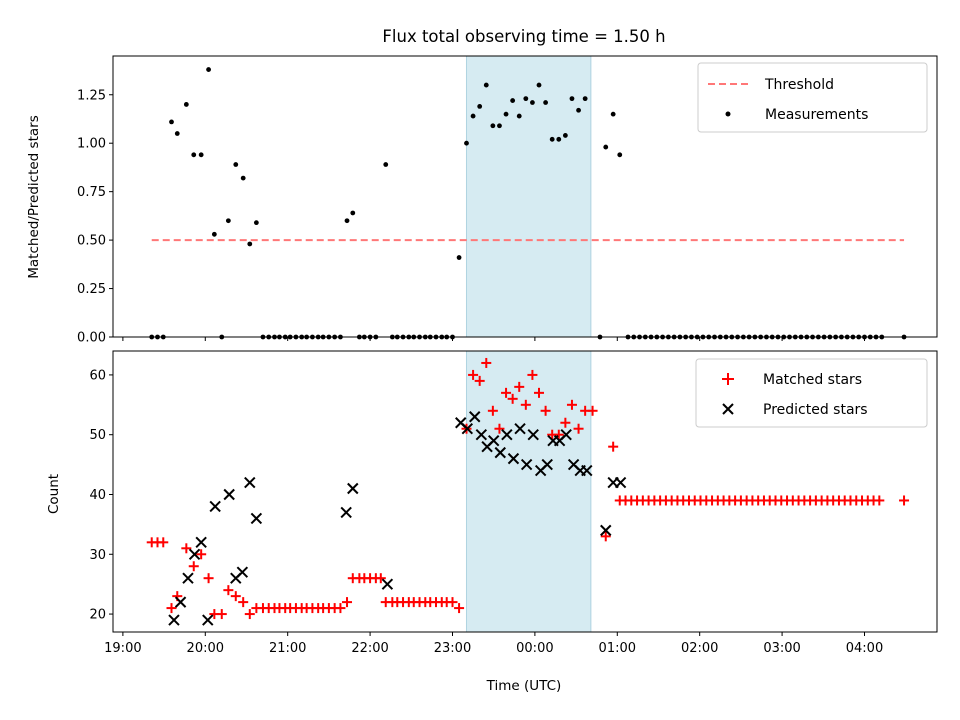 This screenshot has width=960, height=720. Describe the element at coordinates (815, 410) in the screenshot. I see `legend-predicted-label: Predicted stars` at that location.